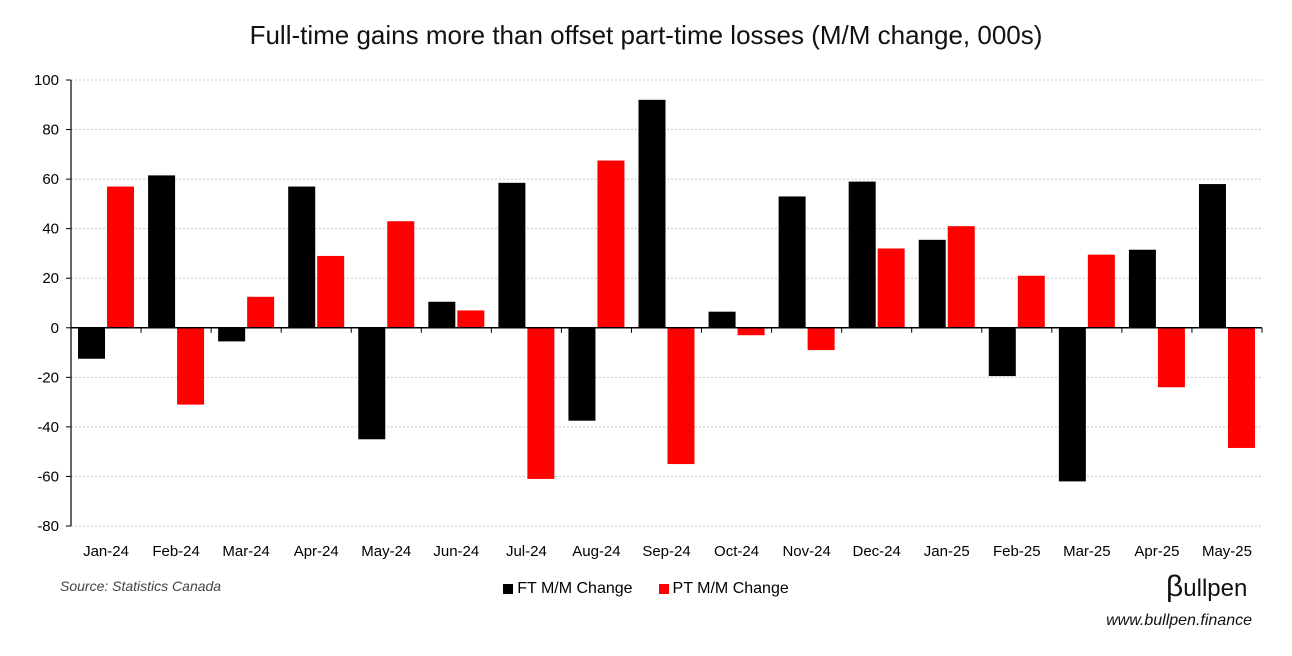 The width and height of the screenshot is (1292, 656). What do you see at coordinates (806, 551) in the screenshot?
I see `x-tick-label: Nov-24` at bounding box center [806, 551].